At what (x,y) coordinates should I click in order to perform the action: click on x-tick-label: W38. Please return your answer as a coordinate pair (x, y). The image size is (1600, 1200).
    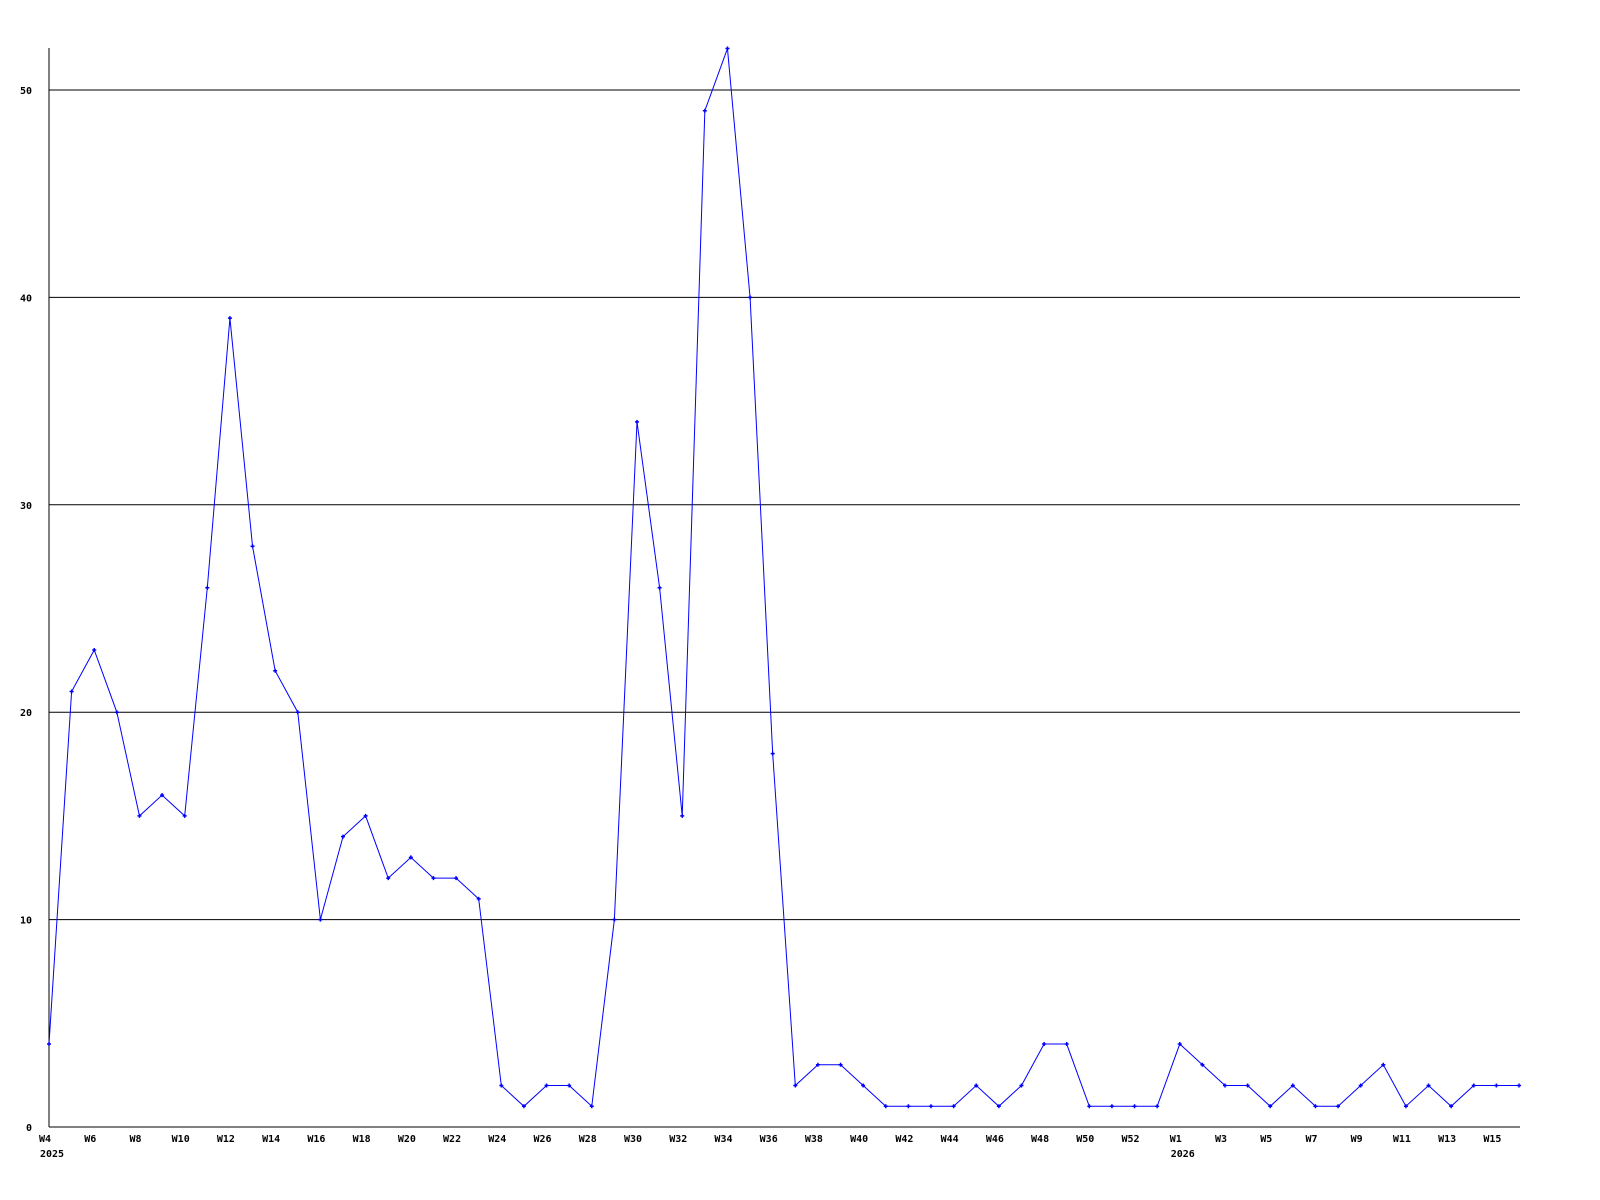
    Looking at the image, I should click on (814, 1139).